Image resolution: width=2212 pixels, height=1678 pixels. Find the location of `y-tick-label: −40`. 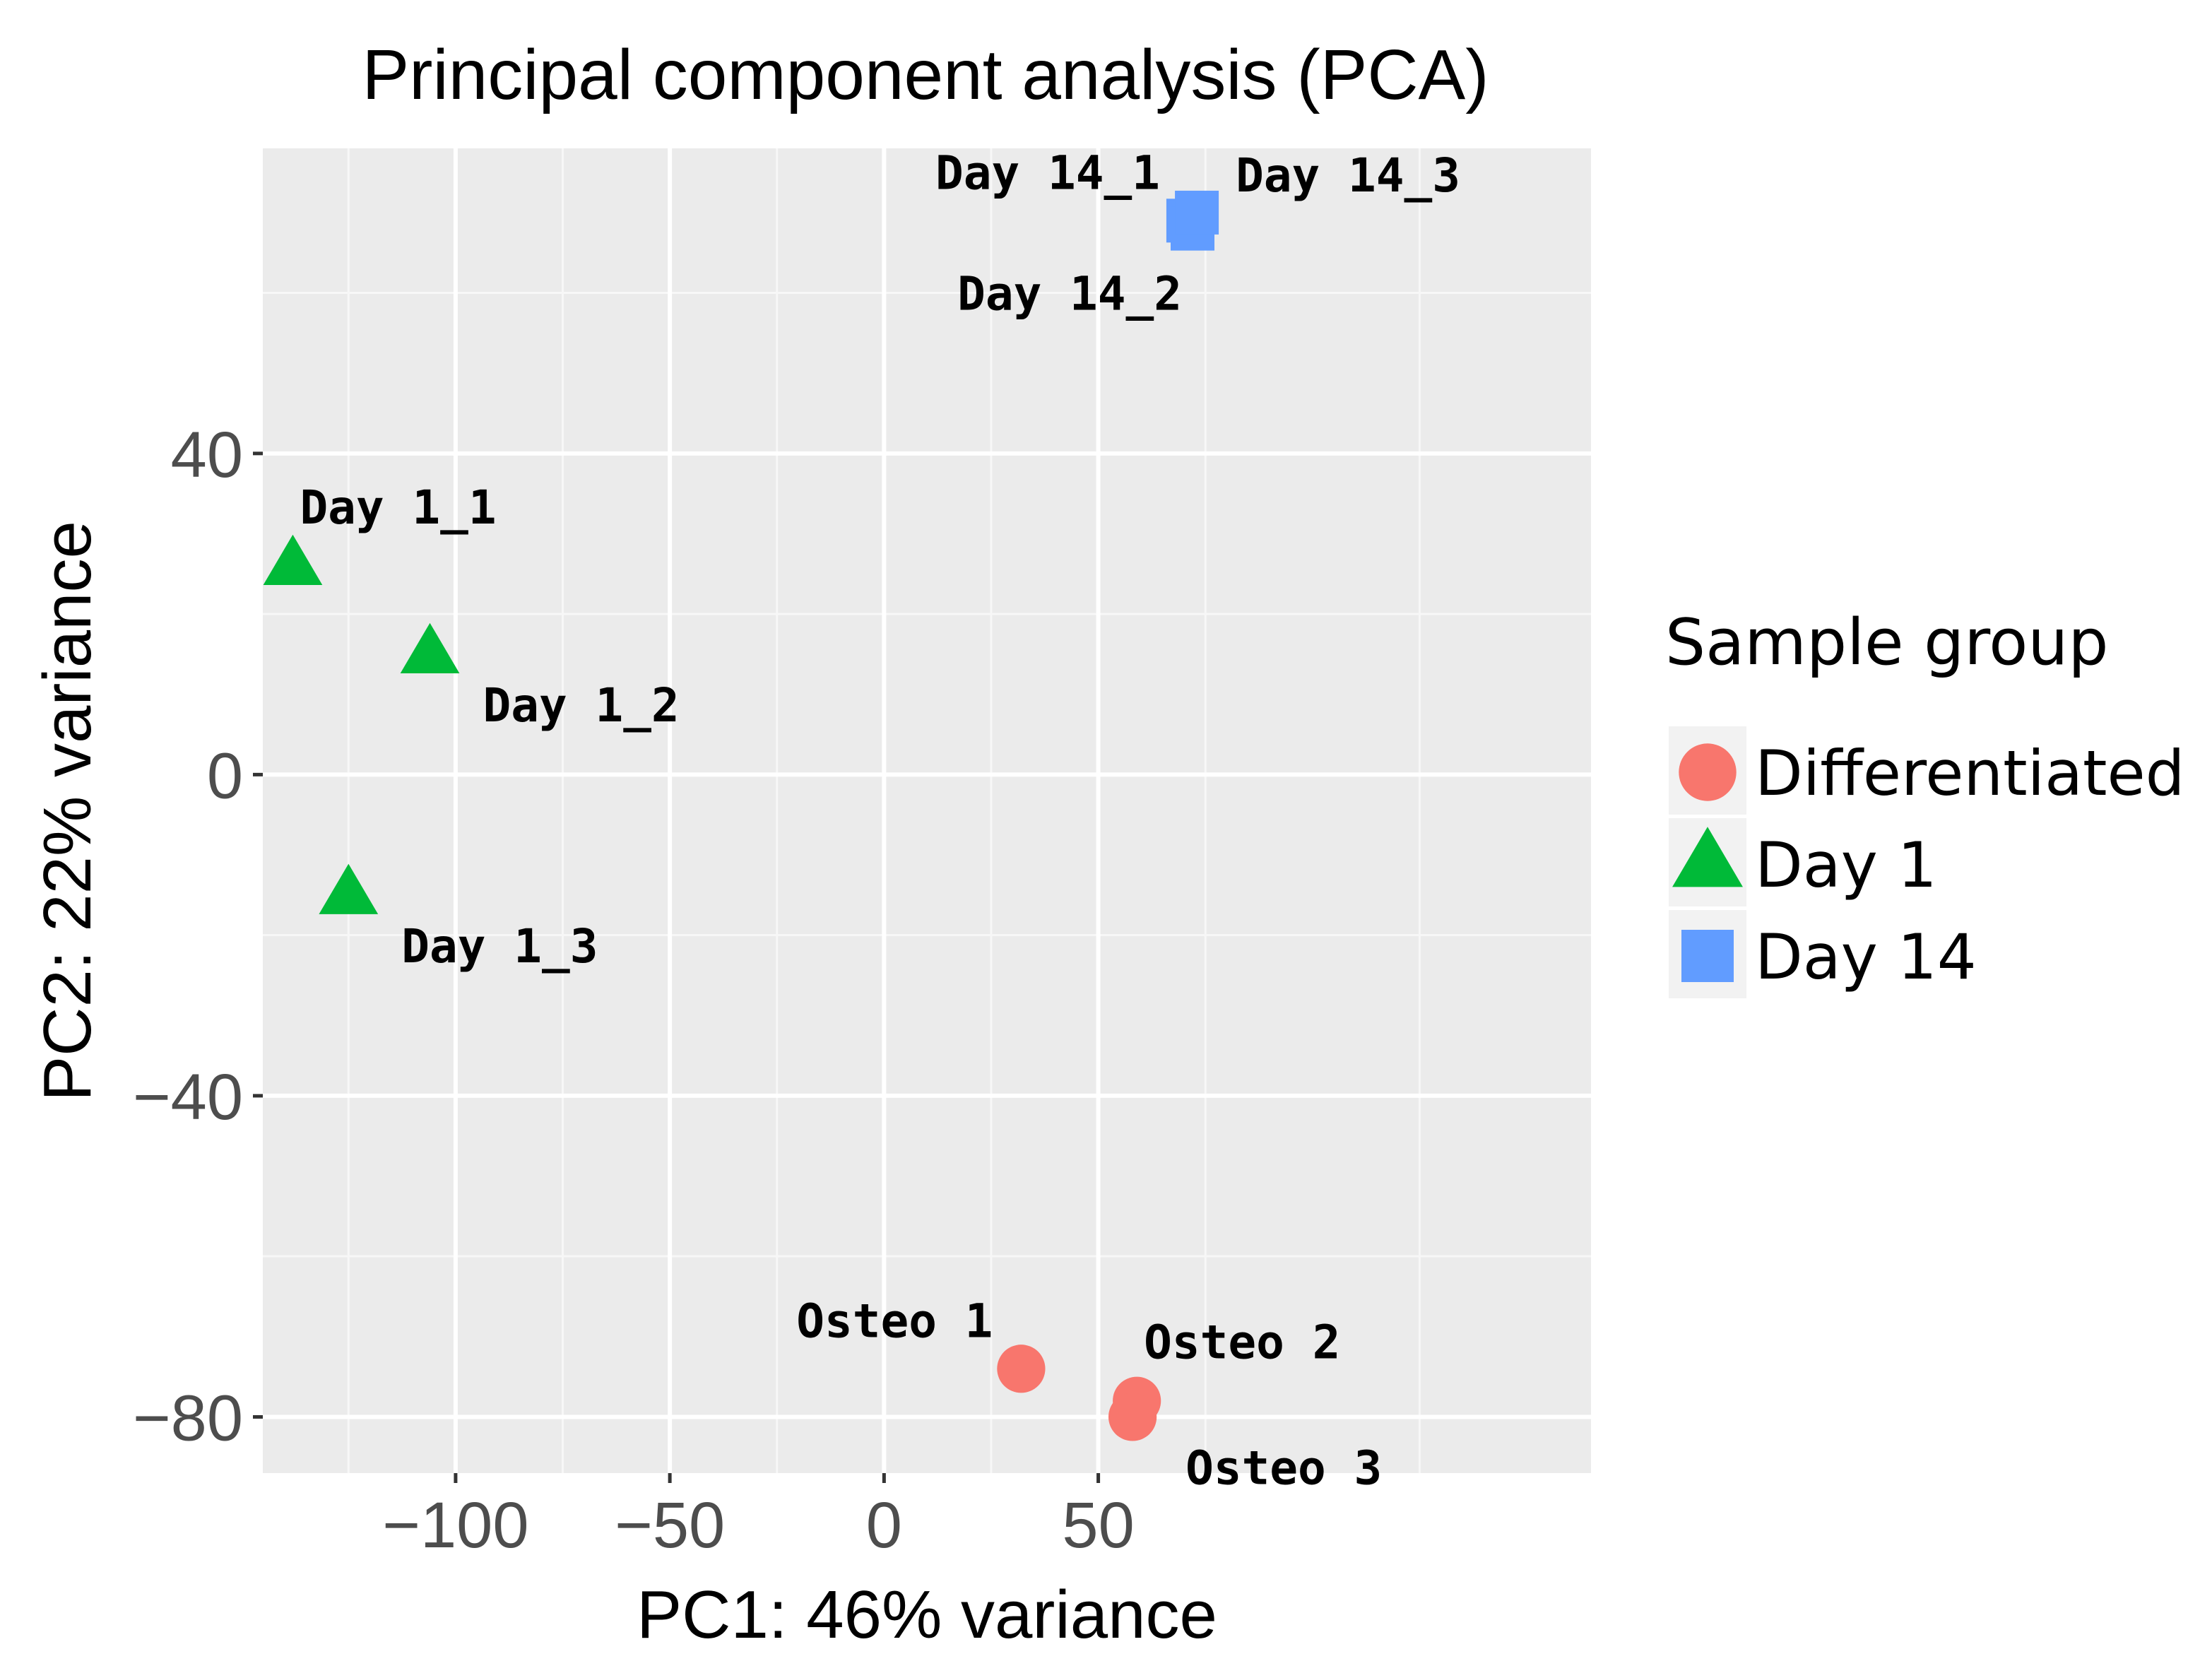

y-tick-label: −40 is located at coordinates (188, 1097).